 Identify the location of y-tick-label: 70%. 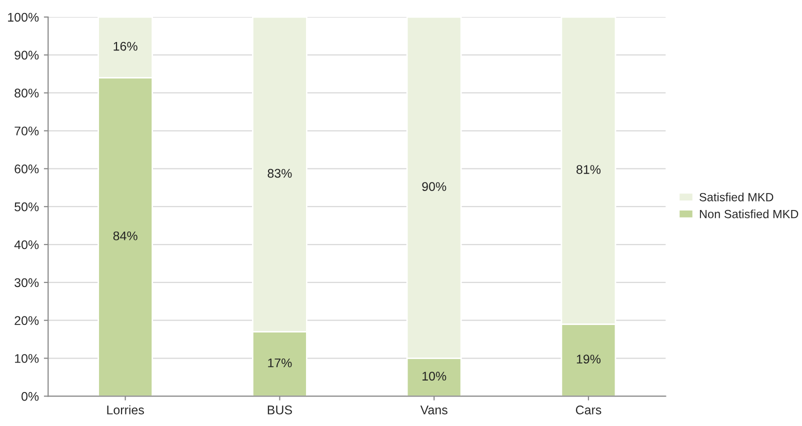
(26, 131).